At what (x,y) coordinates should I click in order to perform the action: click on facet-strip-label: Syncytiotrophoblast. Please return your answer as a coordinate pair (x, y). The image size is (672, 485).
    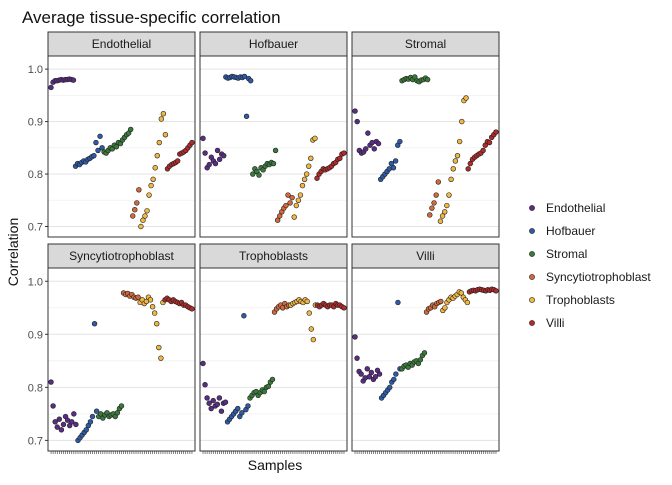
    Looking at the image, I should click on (121, 256).